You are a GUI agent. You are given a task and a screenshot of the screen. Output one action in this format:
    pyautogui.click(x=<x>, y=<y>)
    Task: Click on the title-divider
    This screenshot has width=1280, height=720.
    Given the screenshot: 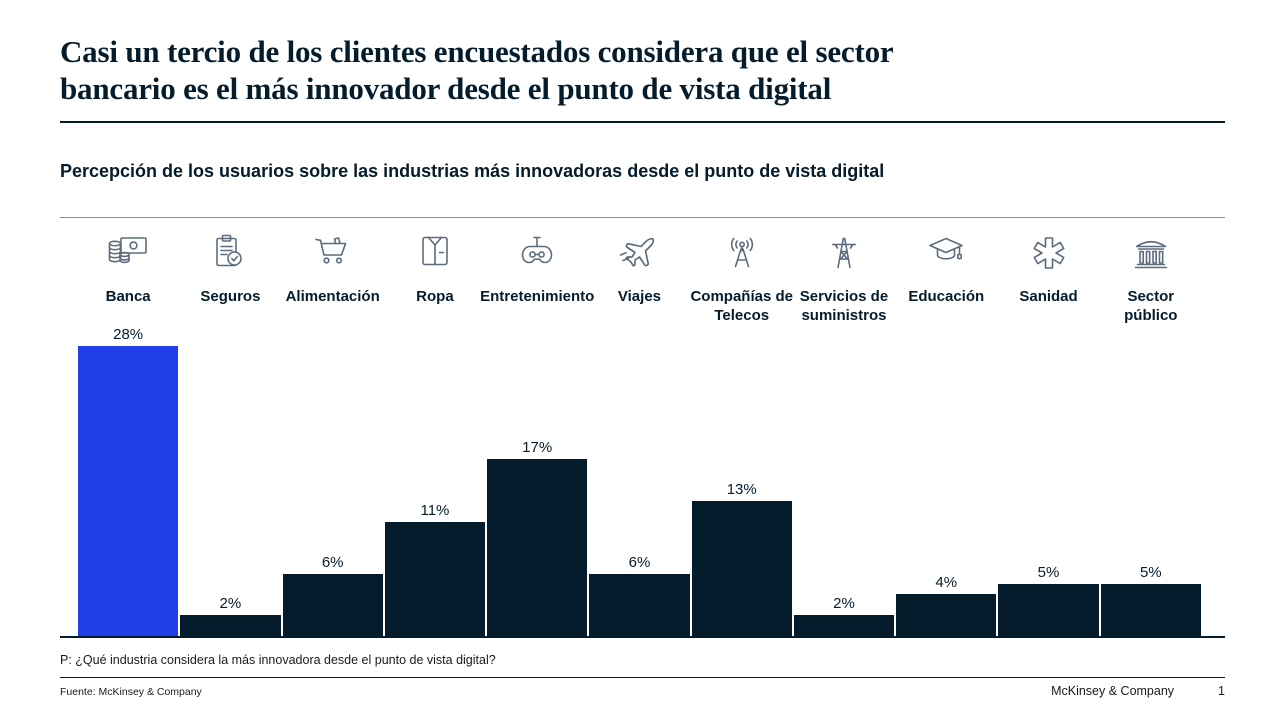 What is the action you would take?
    pyautogui.click(x=642, y=122)
    